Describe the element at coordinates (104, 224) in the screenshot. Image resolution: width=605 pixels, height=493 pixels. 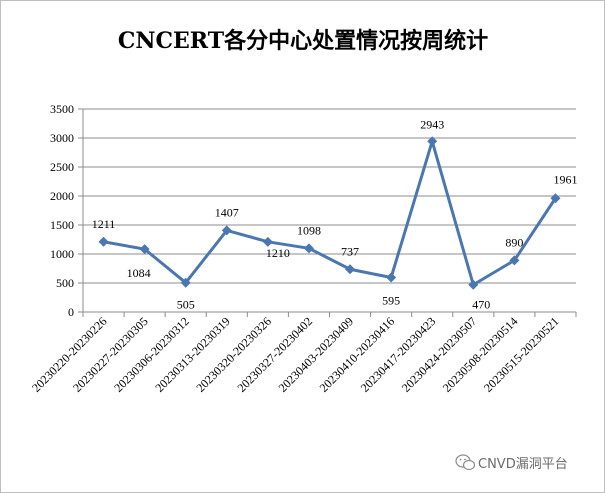
I see `data-label: 1211` at that location.